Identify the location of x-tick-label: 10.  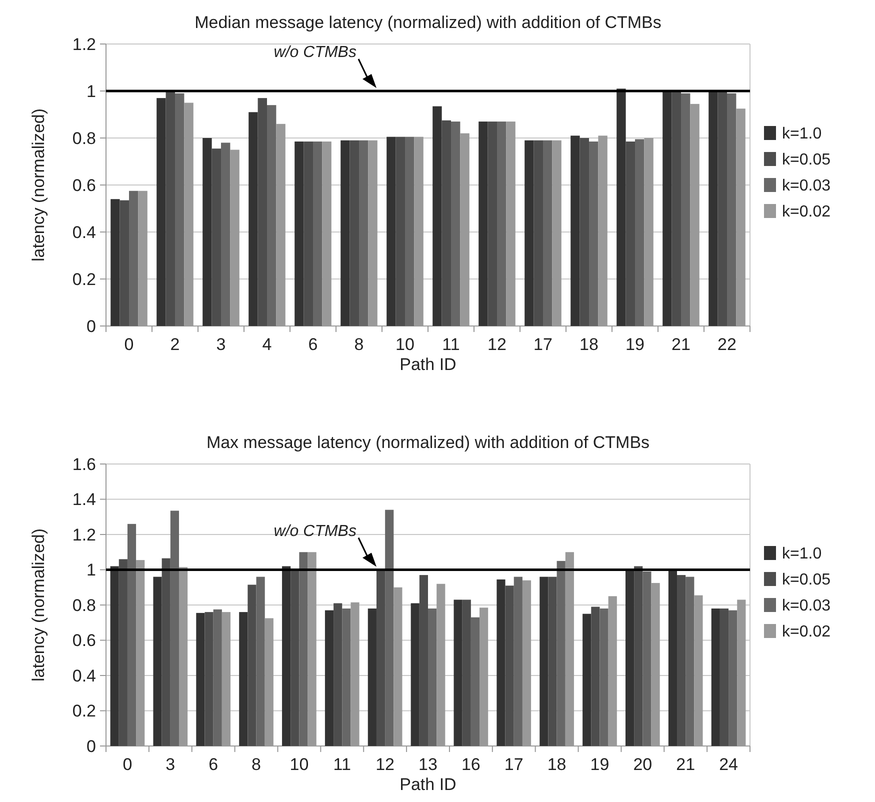
(405, 344).